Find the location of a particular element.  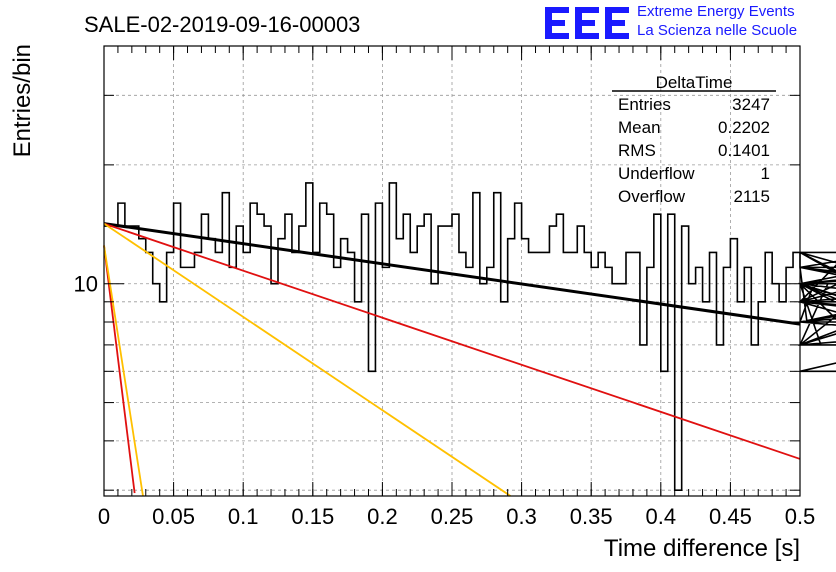

stats-row-label: Underflow is located at coordinates (656, 173).